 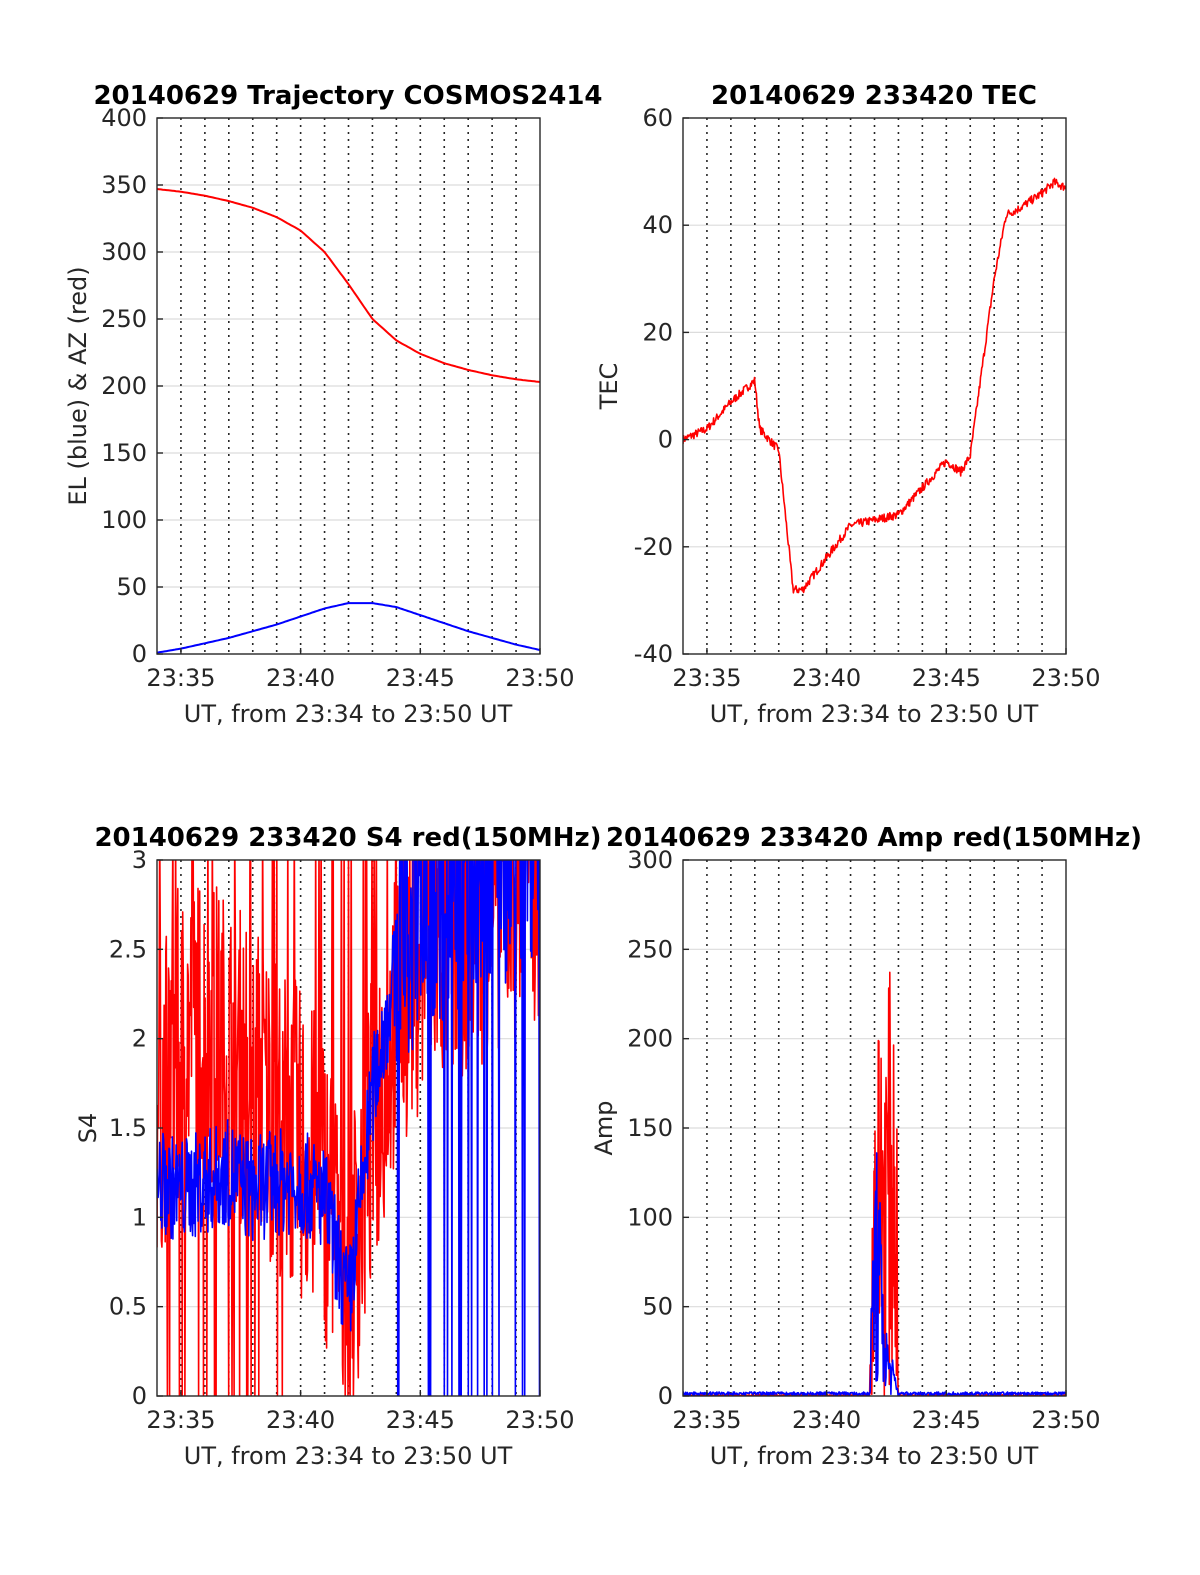 What do you see at coordinates (128, 1307) in the screenshot?
I see `y-tick-label: 0.5` at bounding box center [128, 1307].